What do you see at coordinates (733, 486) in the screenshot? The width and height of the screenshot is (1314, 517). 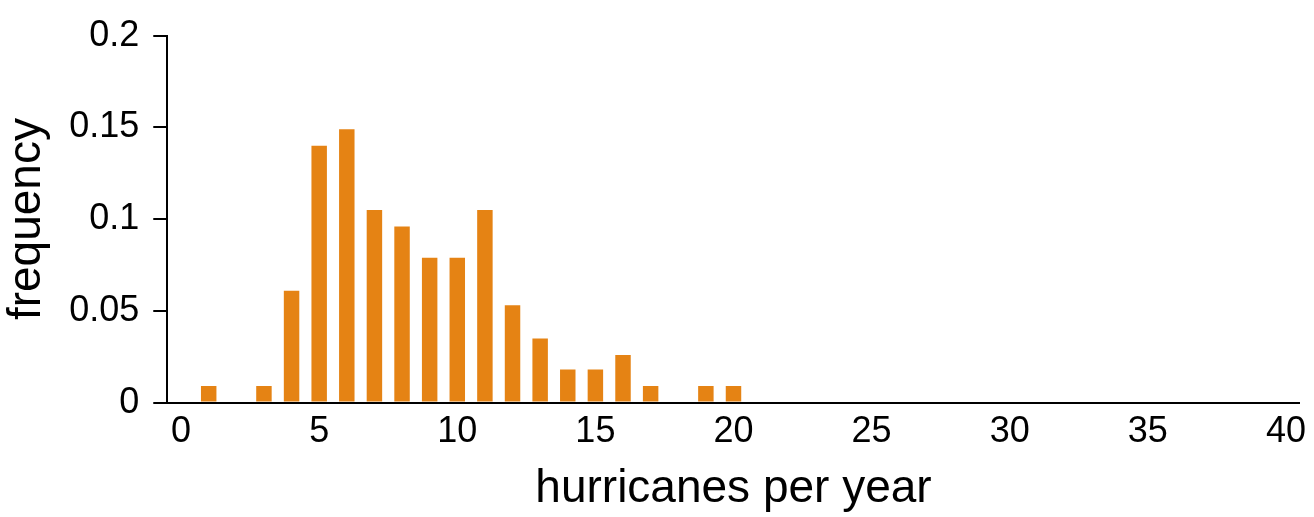 I see `x-axis-title: hurricanes per year` at bounding box center [733, 486].